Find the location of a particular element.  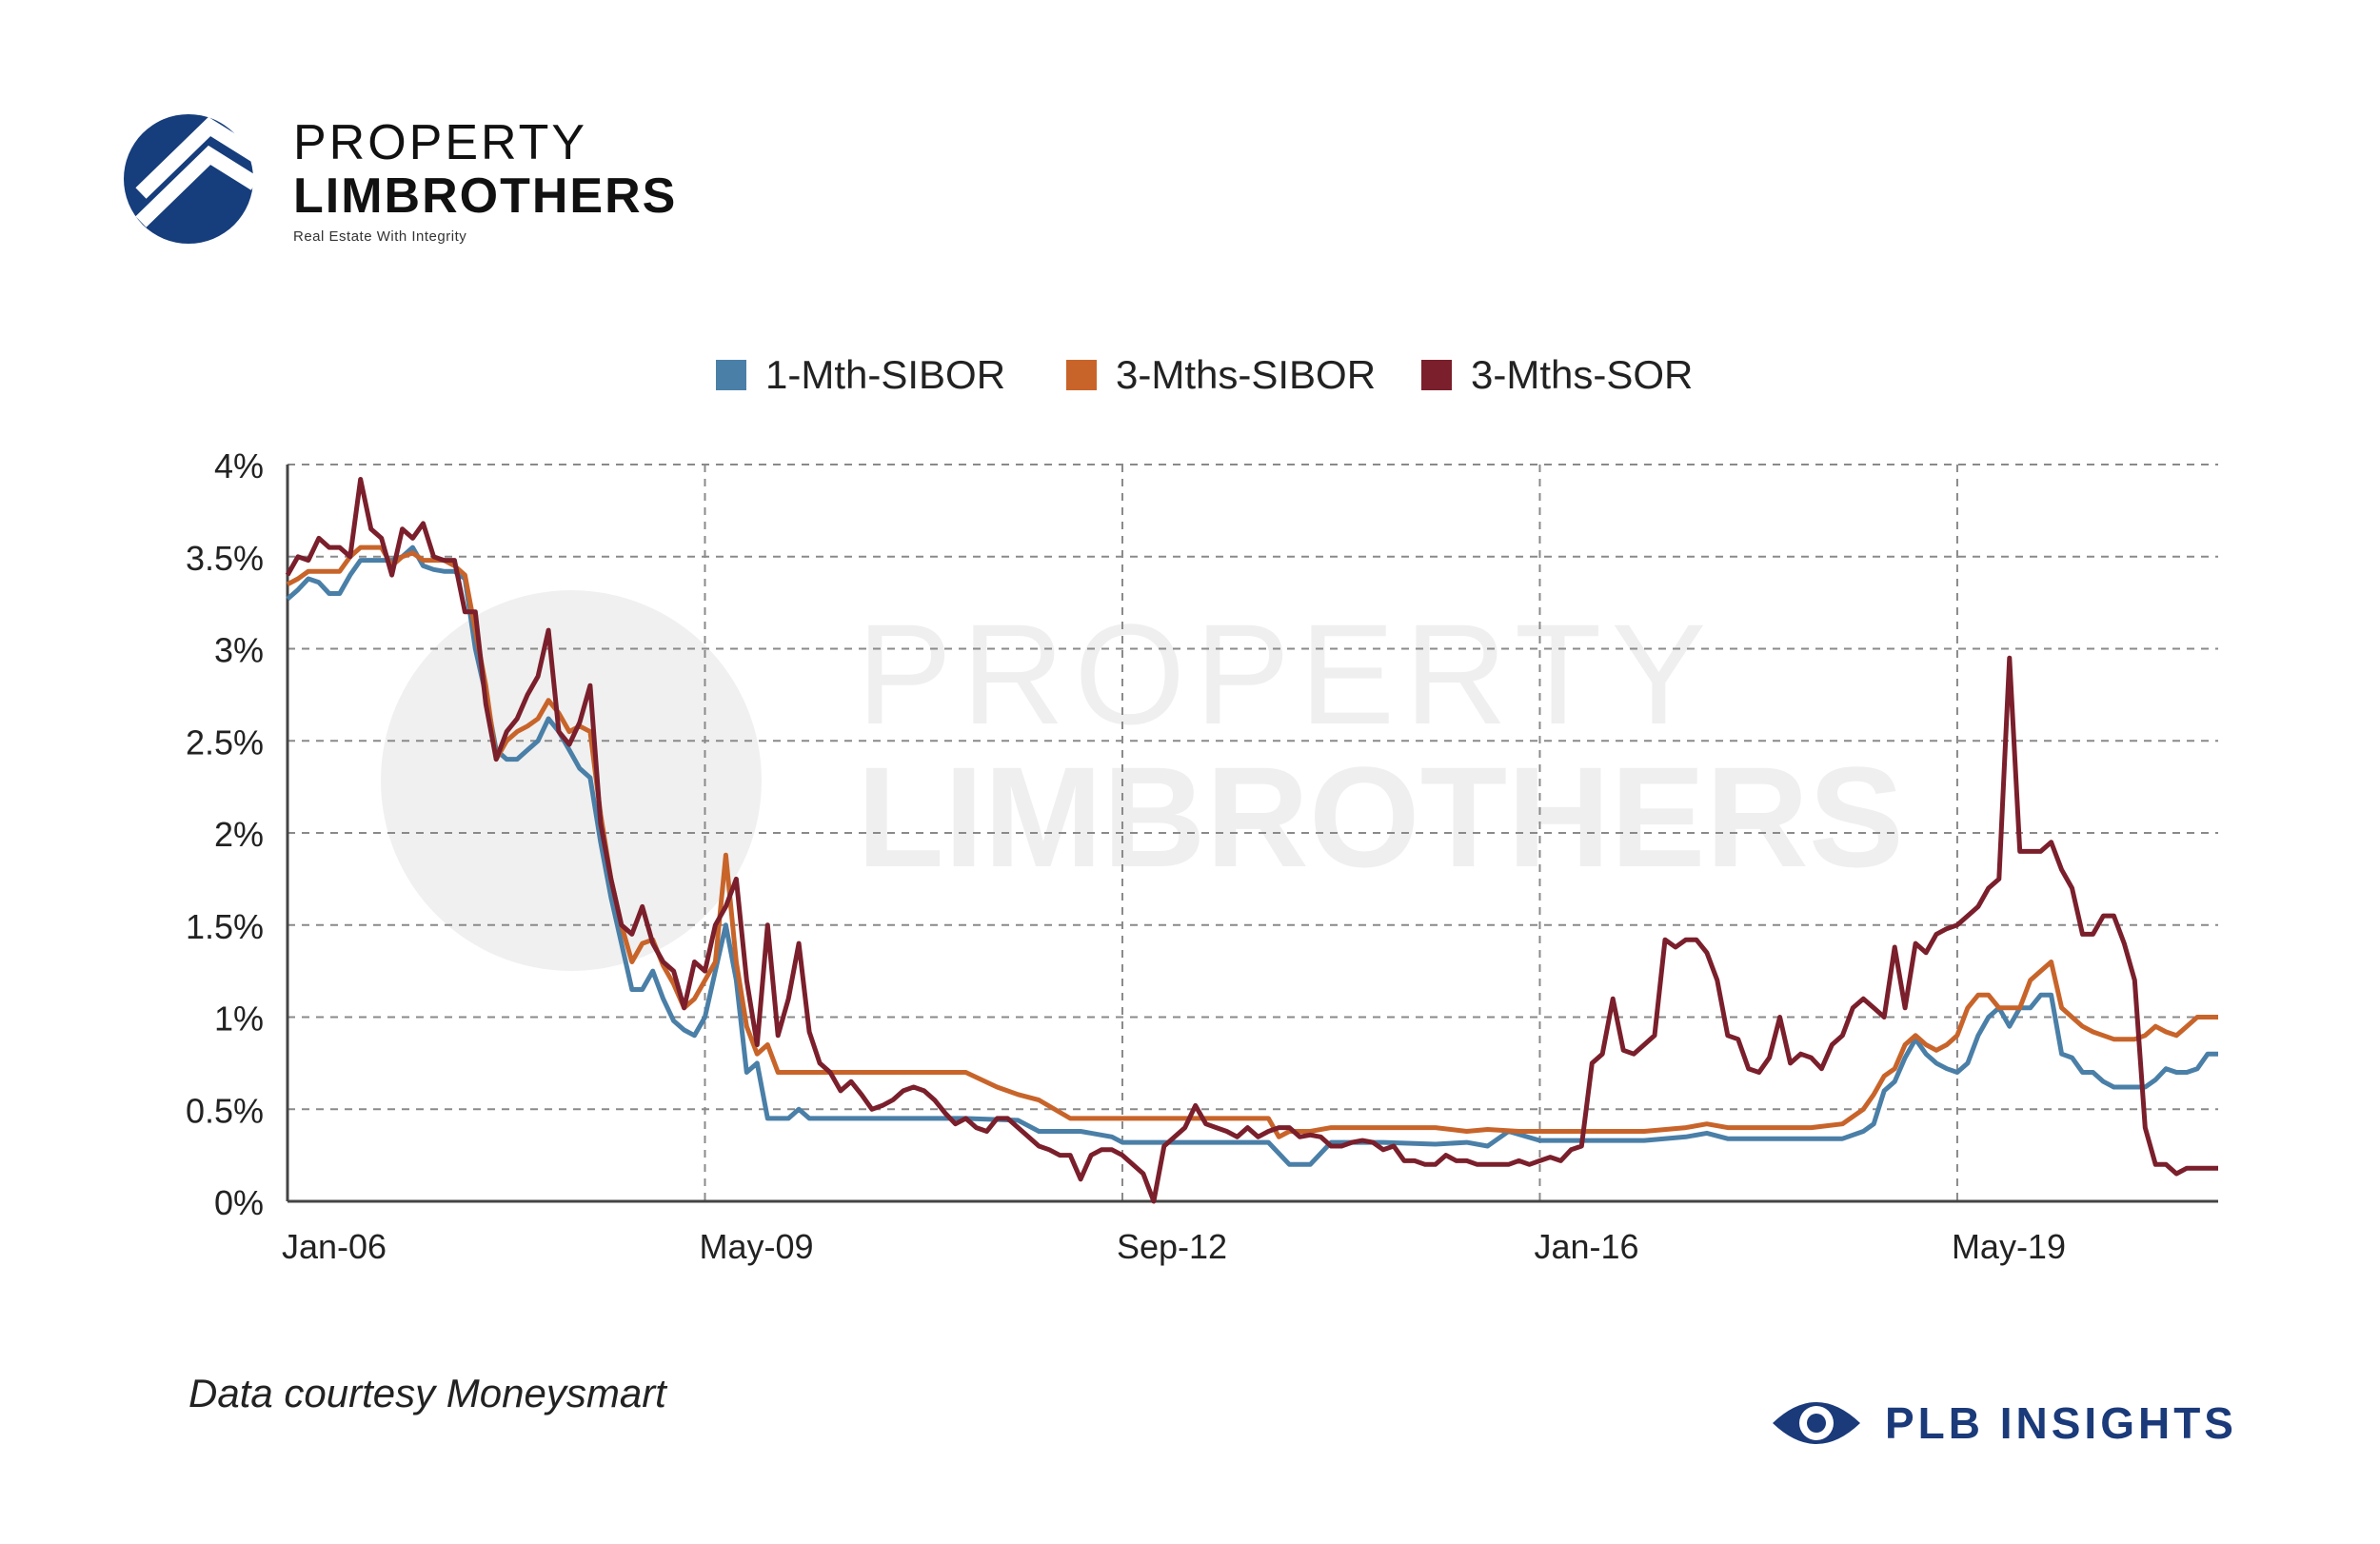

x-tick-label: Jan-16 is located at coordinates (1586, 1246).